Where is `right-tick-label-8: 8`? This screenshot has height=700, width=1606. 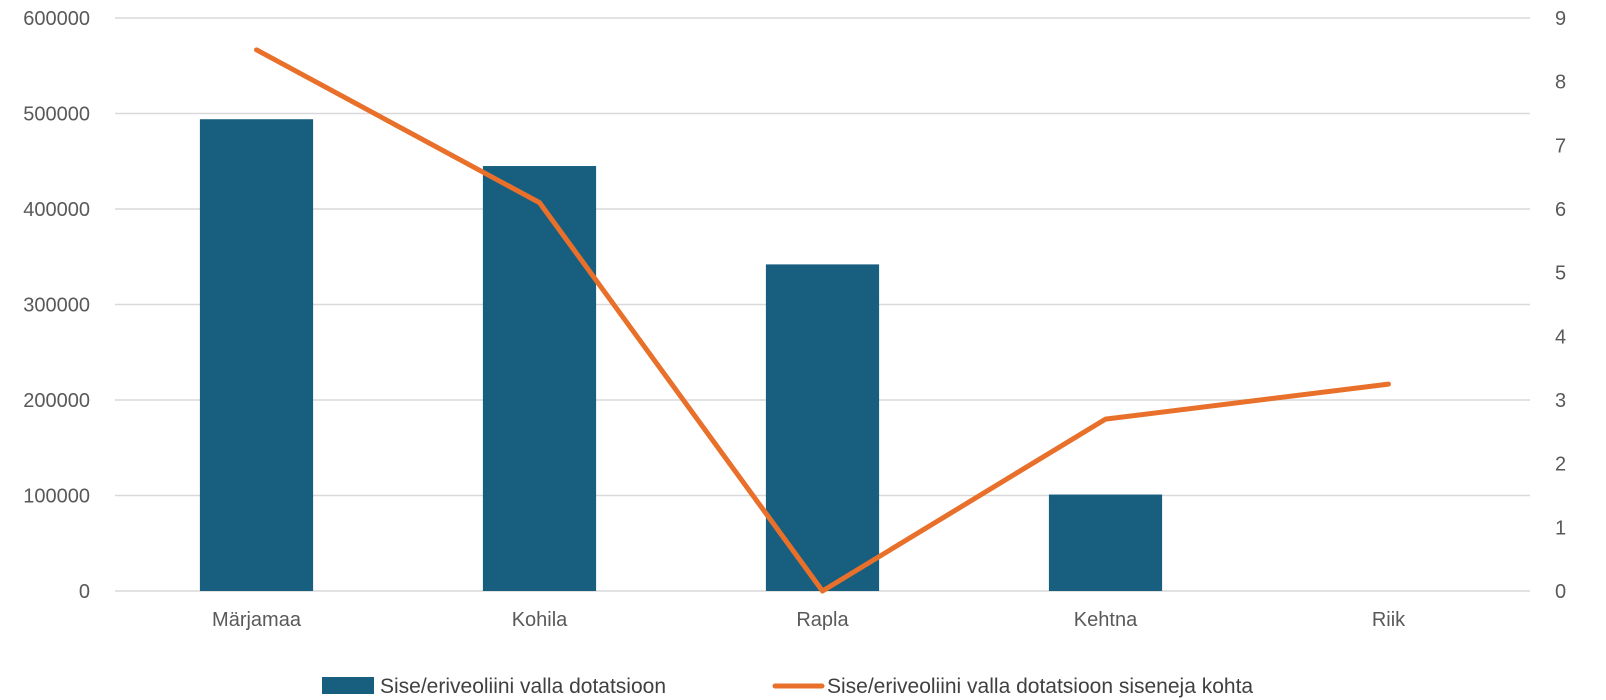 right-tick-label-8: 8 is located at coordinates (1560, 83).